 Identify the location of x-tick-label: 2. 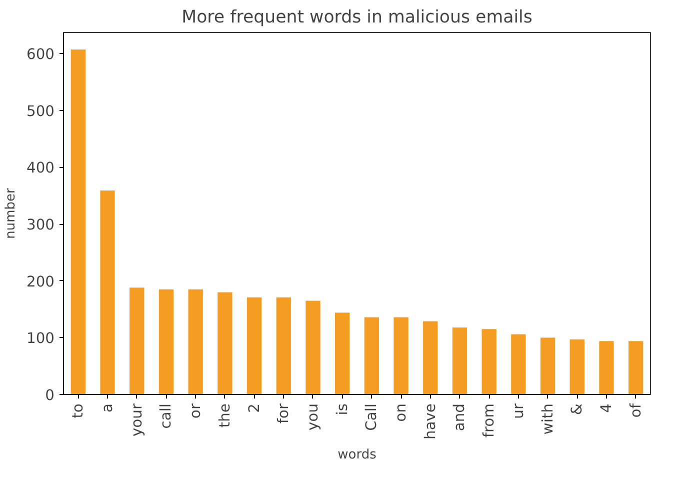
(254, 408).